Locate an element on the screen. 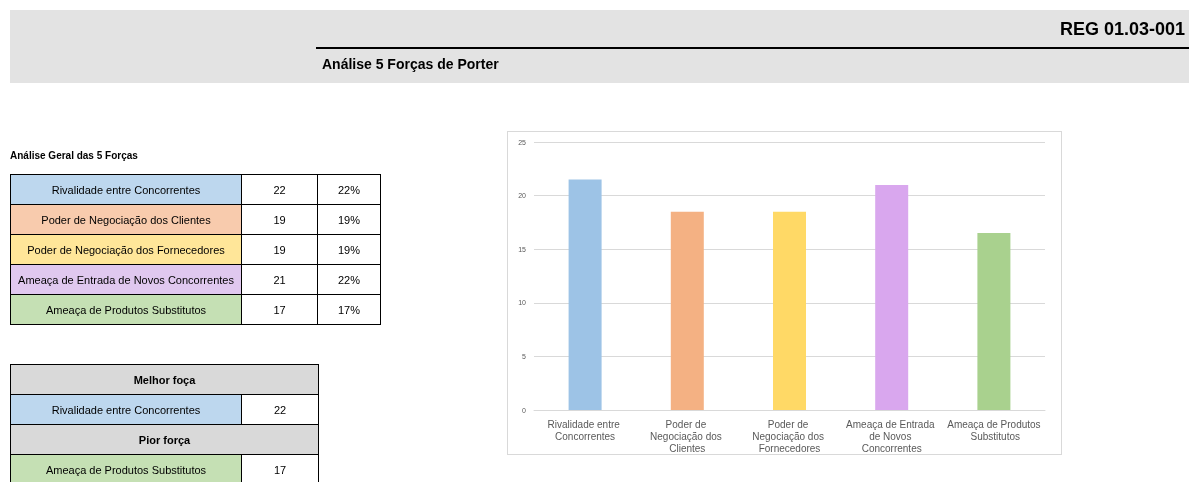  text: Análise 5 Forças de Porter is located at coordinates (410, 64).